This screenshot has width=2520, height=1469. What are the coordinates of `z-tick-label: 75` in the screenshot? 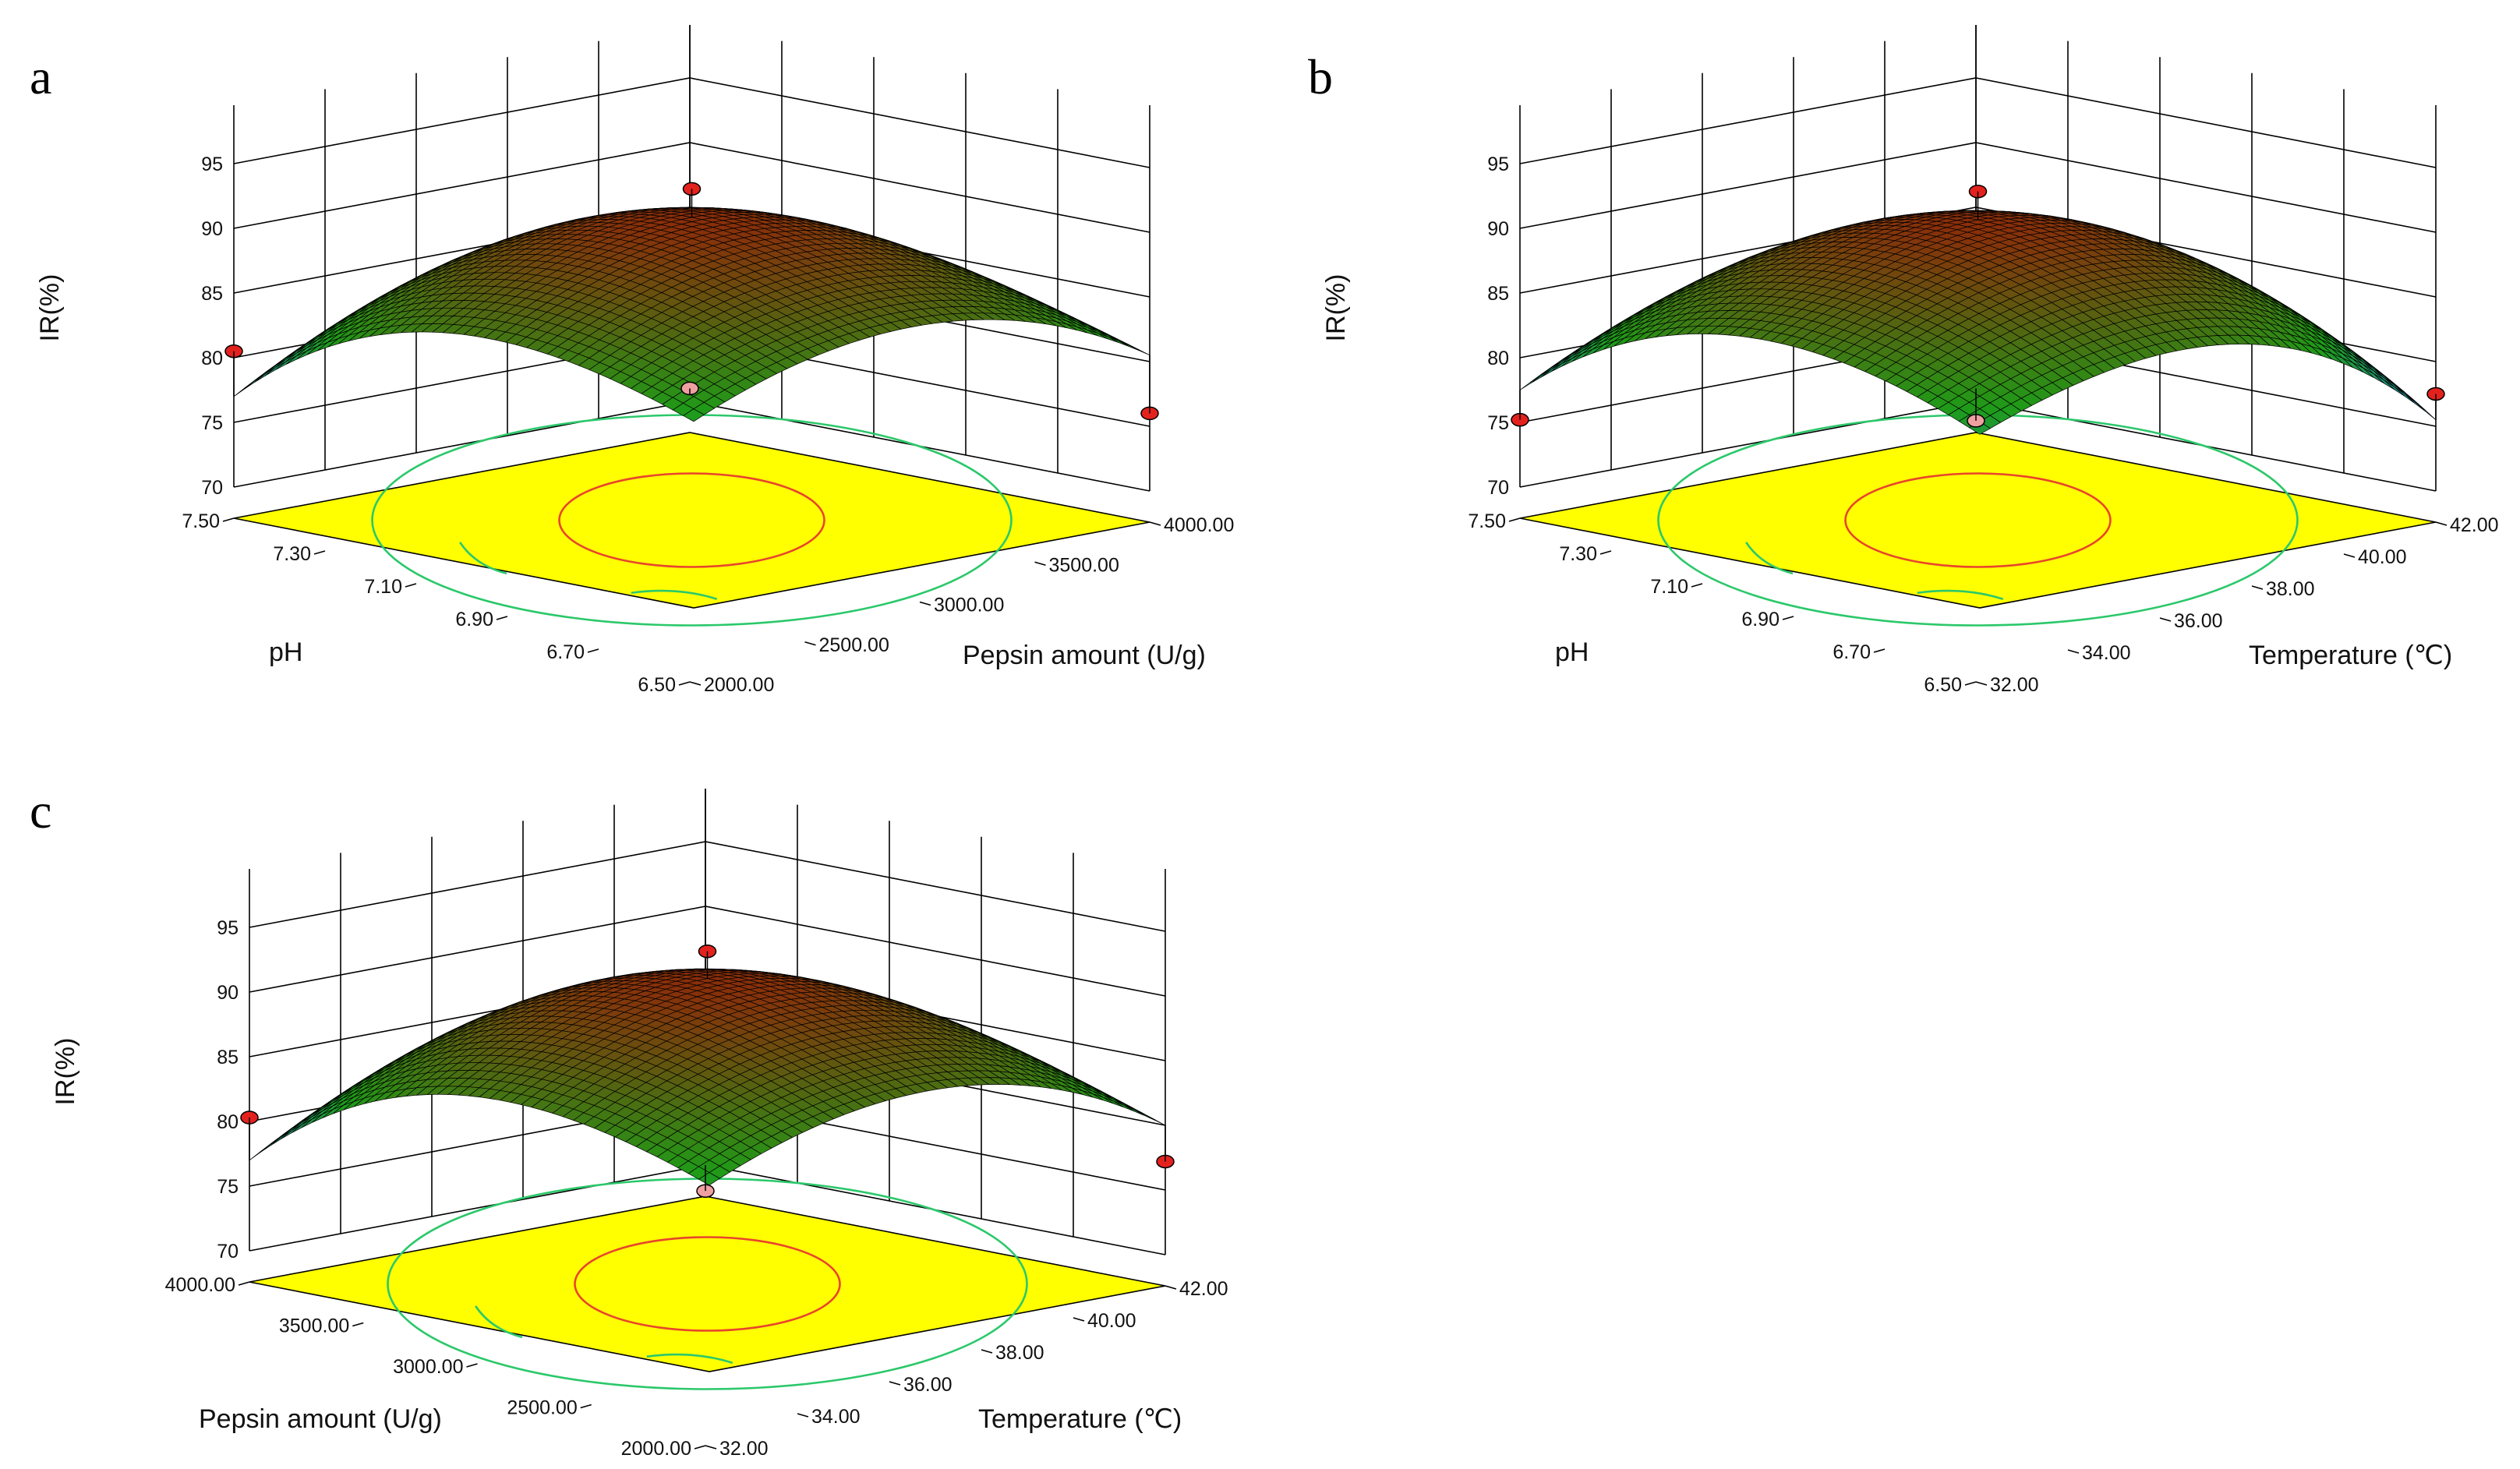 It's located at (228, 1187).